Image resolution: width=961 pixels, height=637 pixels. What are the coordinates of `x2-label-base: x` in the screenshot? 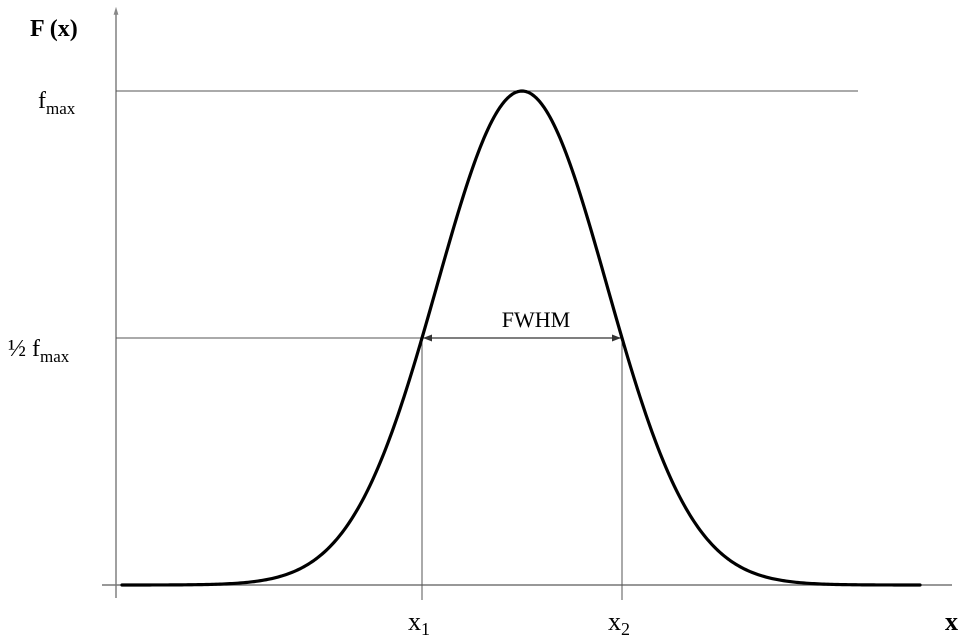 It's located at (614, 621).